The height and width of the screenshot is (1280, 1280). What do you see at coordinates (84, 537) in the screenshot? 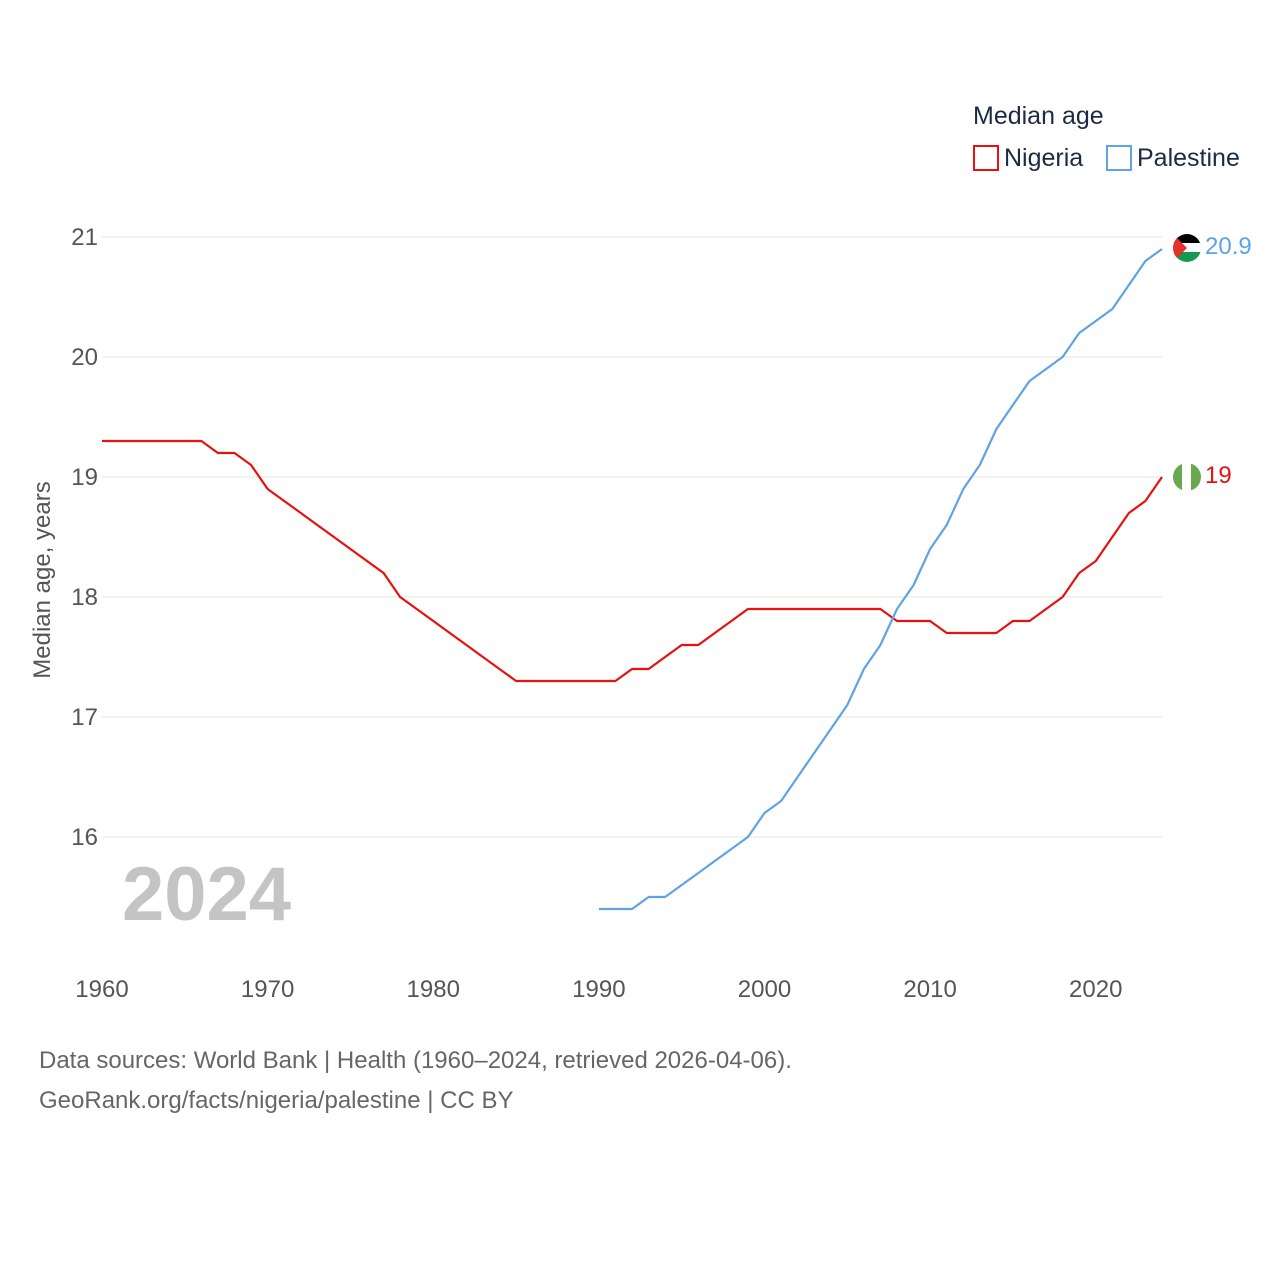
I see `y-axis-ticks: 16 17 18 19 20 21` at bounding box center [84, 537].